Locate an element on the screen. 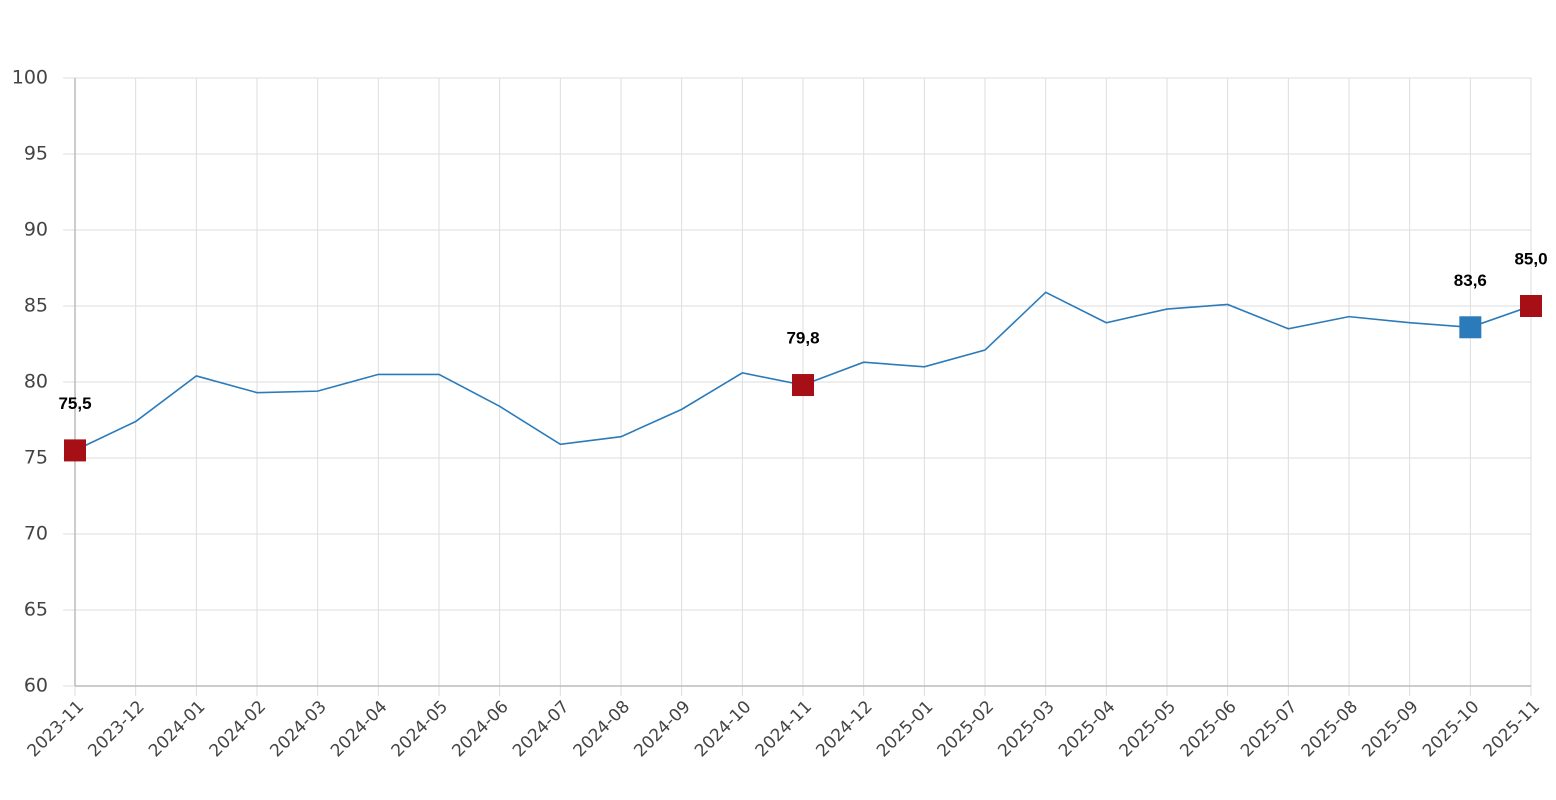 This screenshot has width=1556, height=800. y-tick-label: 60 is located at coordinates (36, 686).